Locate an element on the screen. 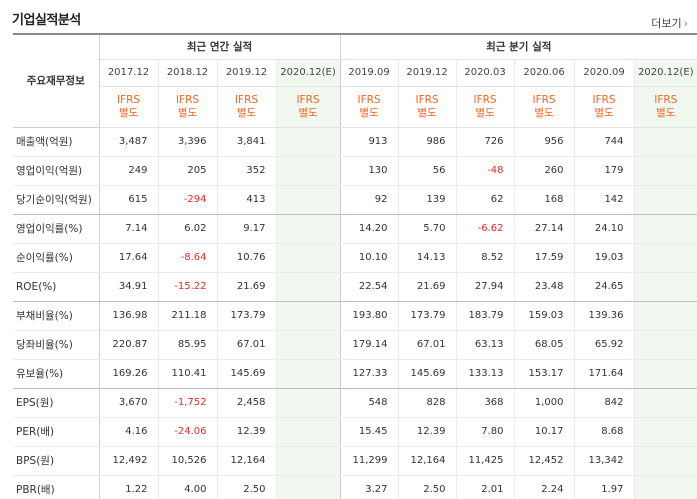 The width and height of the screenshot is (697, 499). table-cell: 92 is located at coordinates (369, 200).